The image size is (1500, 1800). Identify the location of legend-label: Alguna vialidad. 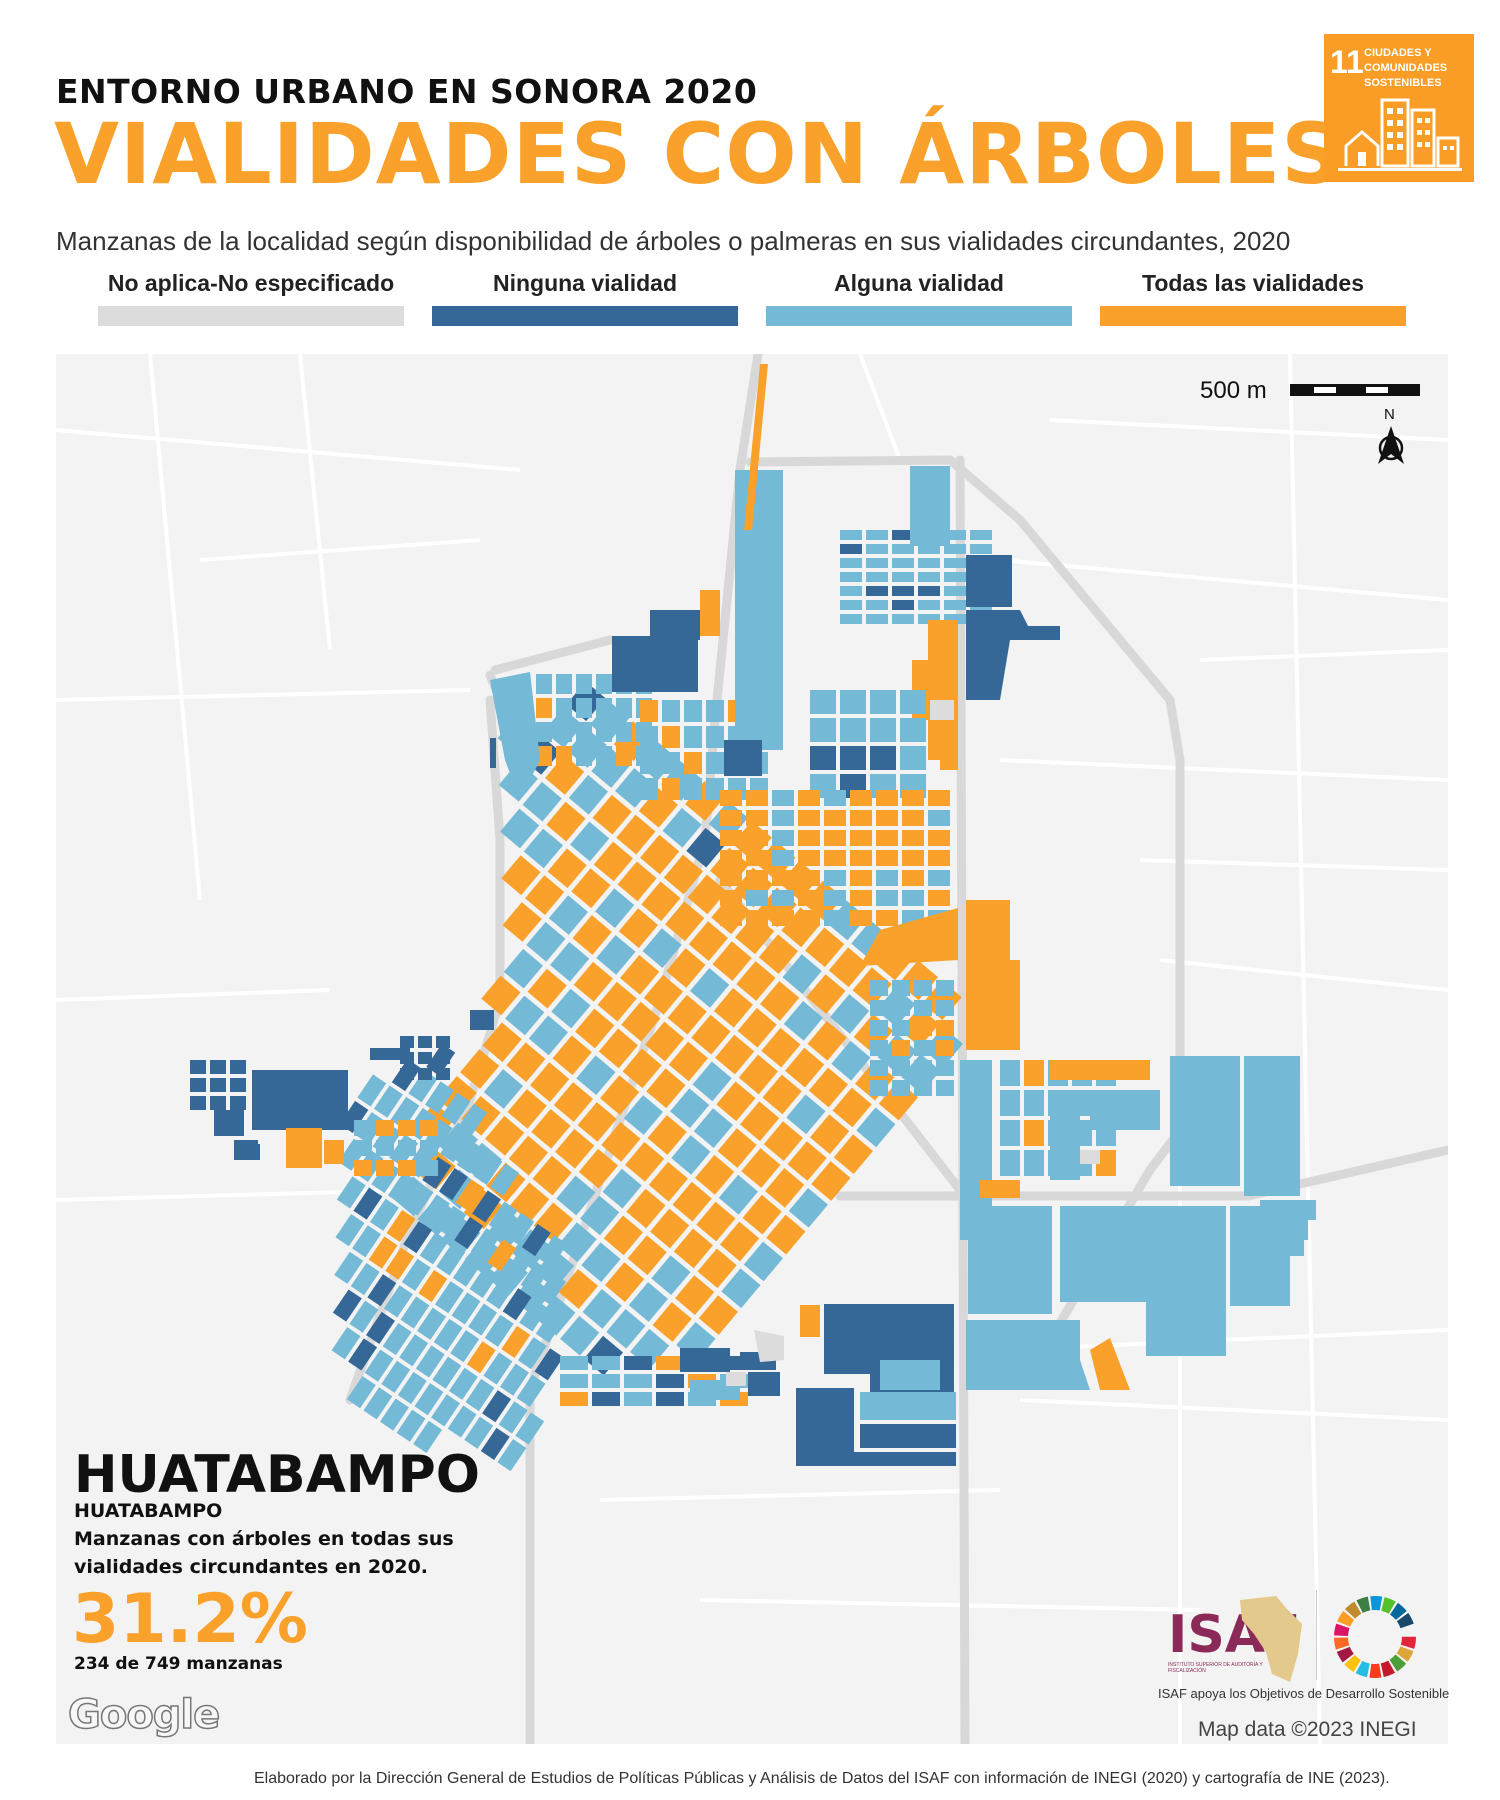
(919, 283).